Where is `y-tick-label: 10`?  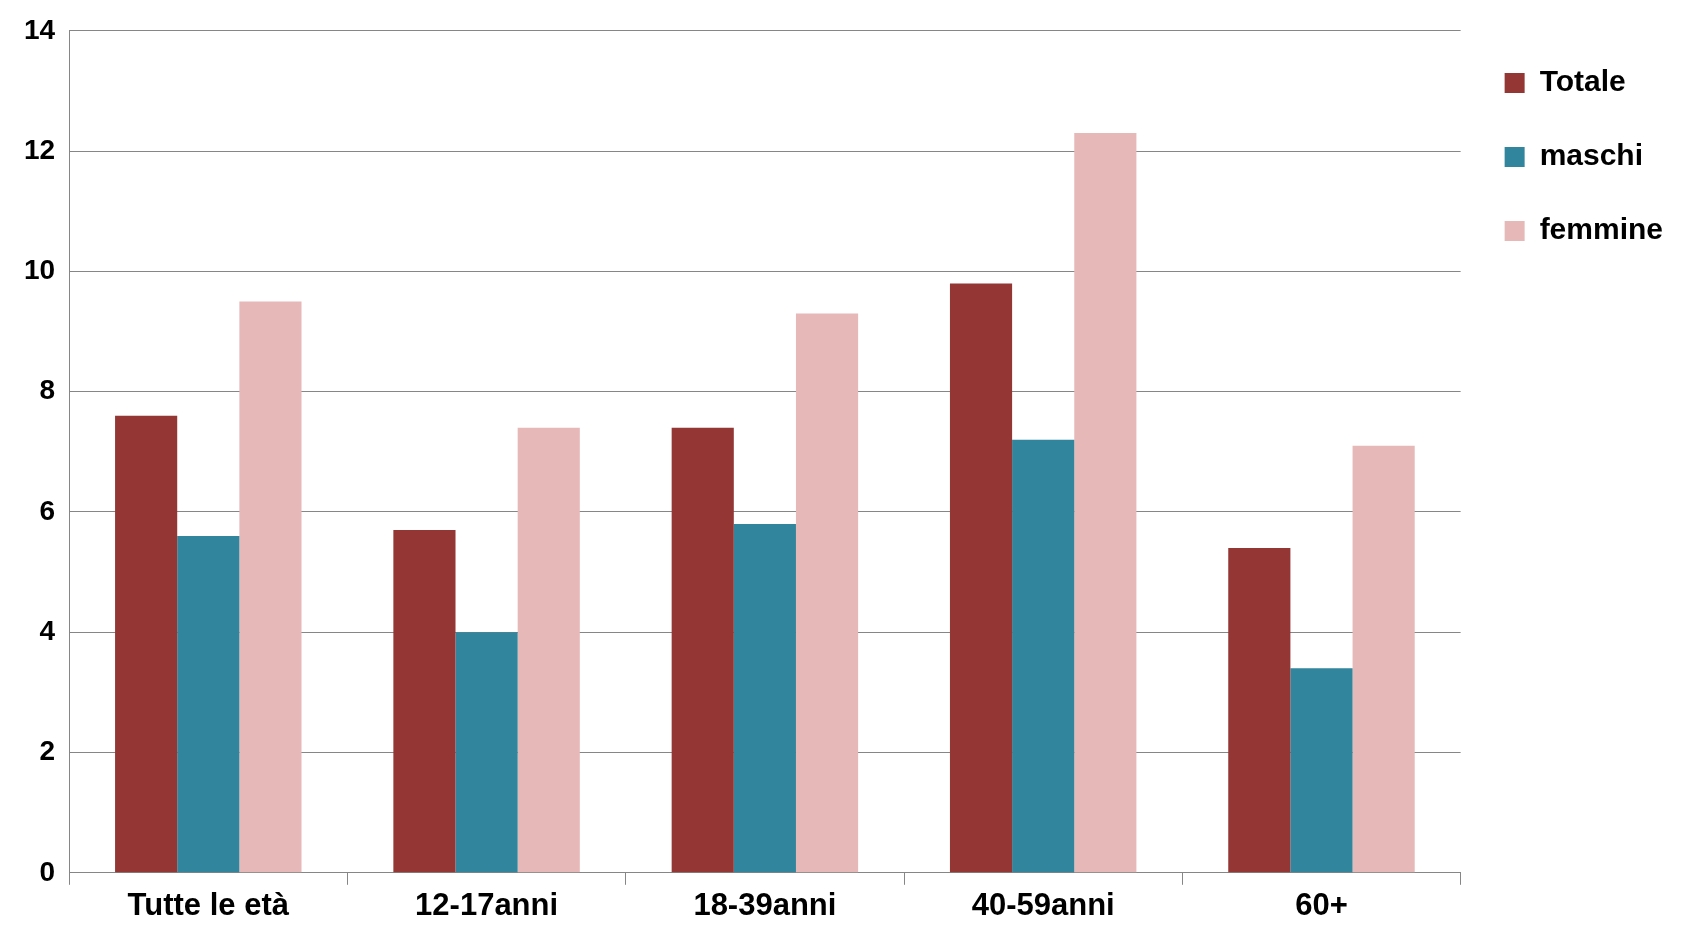
y-tick-label: 10 is located at coordinates (39, 270).